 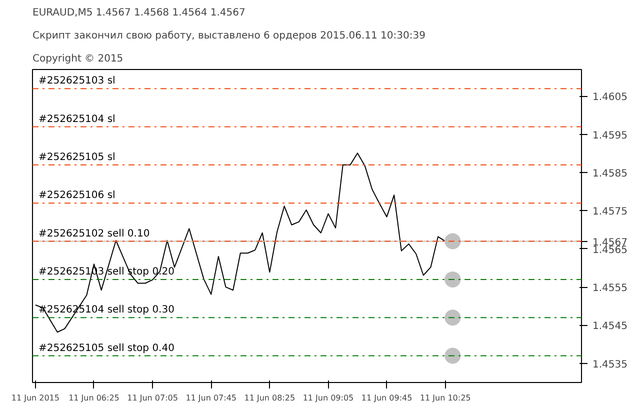 What do you see at coordinates (77, 119) in the screenshot?
I see `ref-line-label: #252625104 sl` at bounding box center [77, 119].